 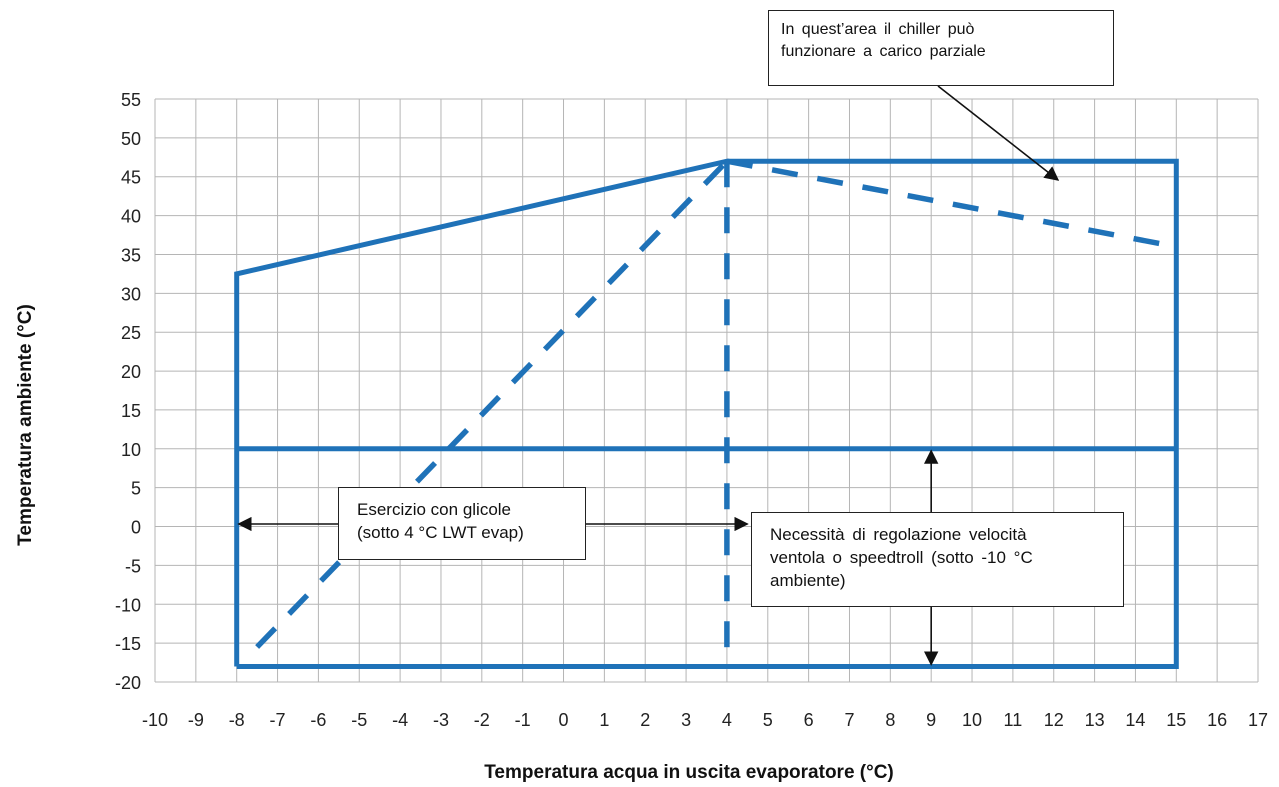 I want to click on y-tick-label: -10, so click(x=128, y=605).